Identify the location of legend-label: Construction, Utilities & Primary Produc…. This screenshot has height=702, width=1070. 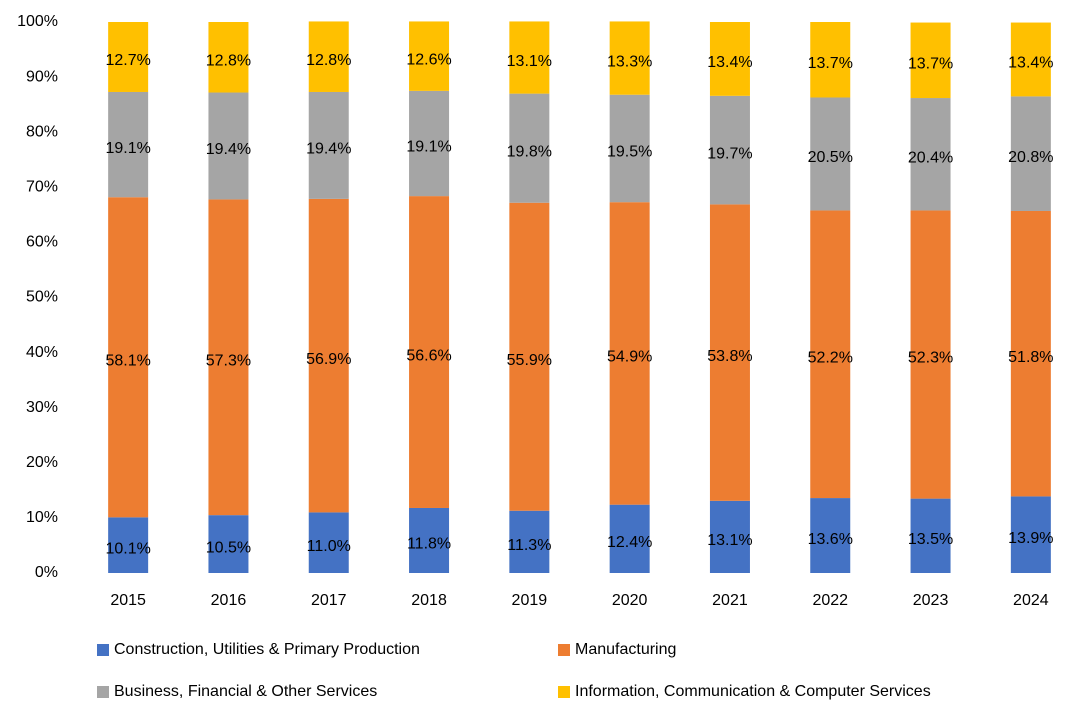
(267, 649).